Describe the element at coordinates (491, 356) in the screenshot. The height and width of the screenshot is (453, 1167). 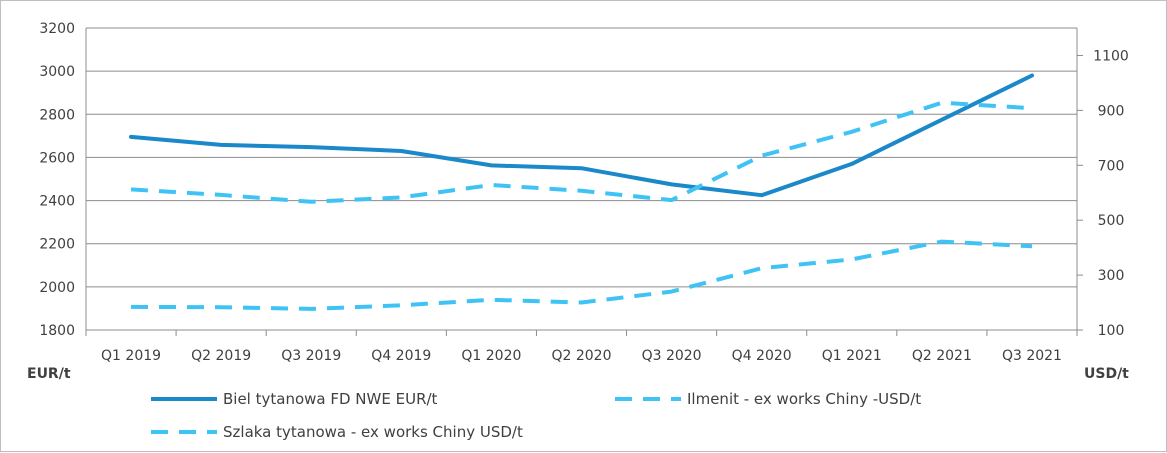
I see `x-tick-label: Q1 2020` at that location.